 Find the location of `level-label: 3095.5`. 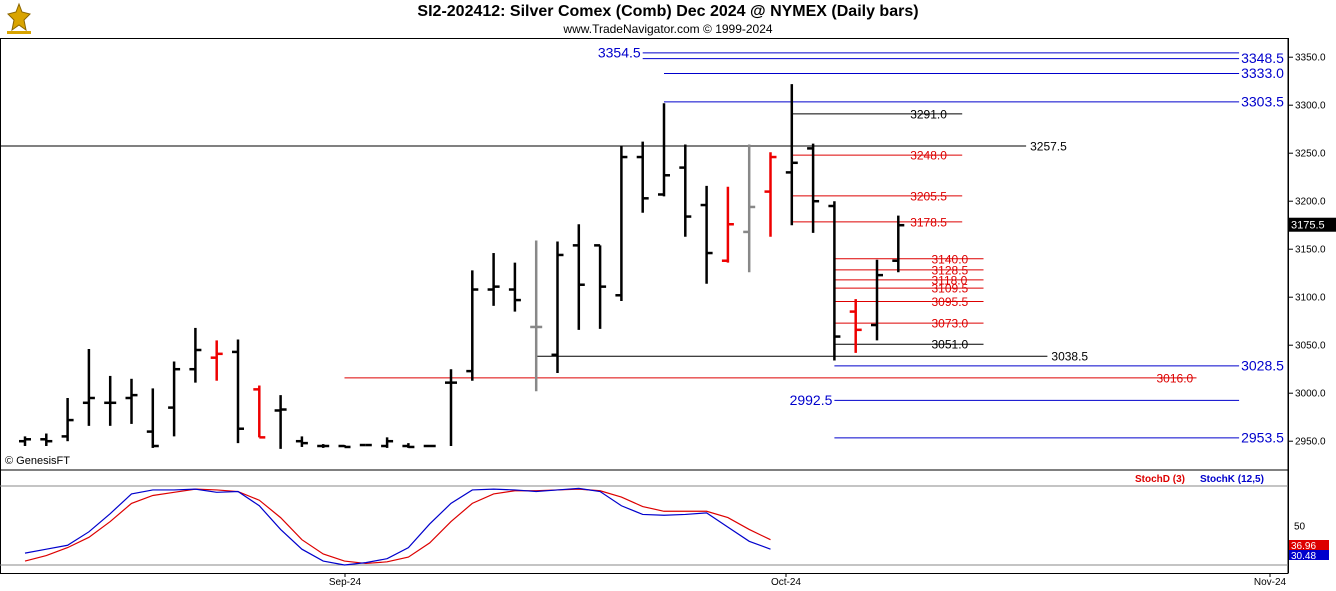

level-label: 3095.5 is located at coordinates (950, 302).